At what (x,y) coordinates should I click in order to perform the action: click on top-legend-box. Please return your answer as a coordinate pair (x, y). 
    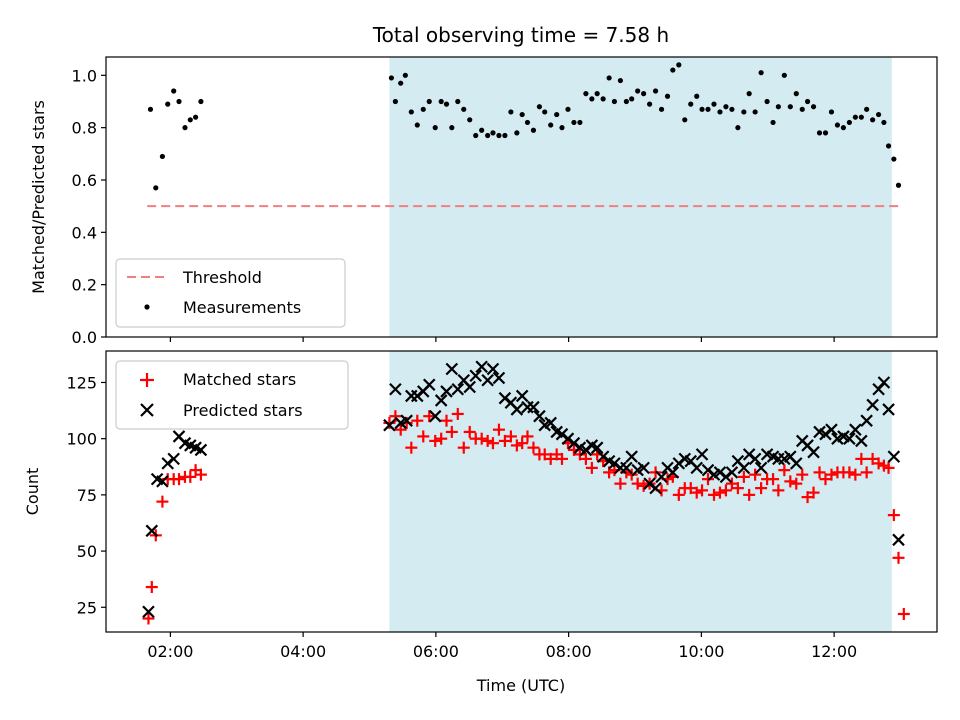
    Looking at the image, I should click on (230, 293).